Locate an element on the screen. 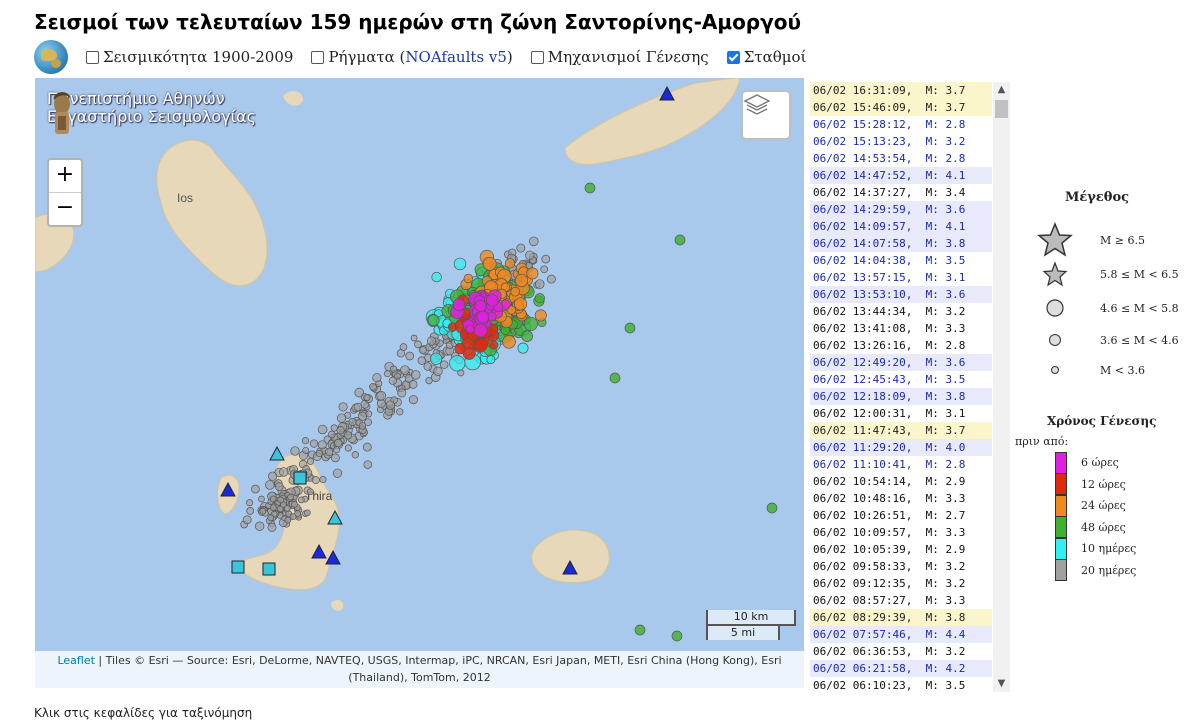 Image resolution: width=1200 pixels, height=720 pixels. scroll-thumb is located at coordinates (1001, 109).